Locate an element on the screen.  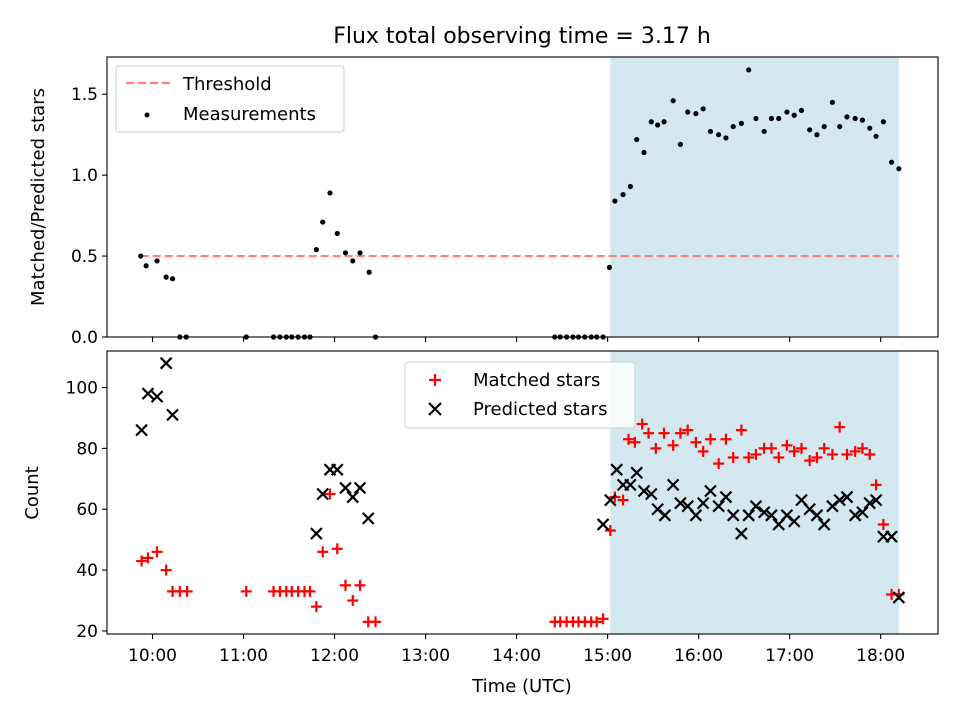
bottom-y-tick-label: 20 is located at coordinates (87, 632).